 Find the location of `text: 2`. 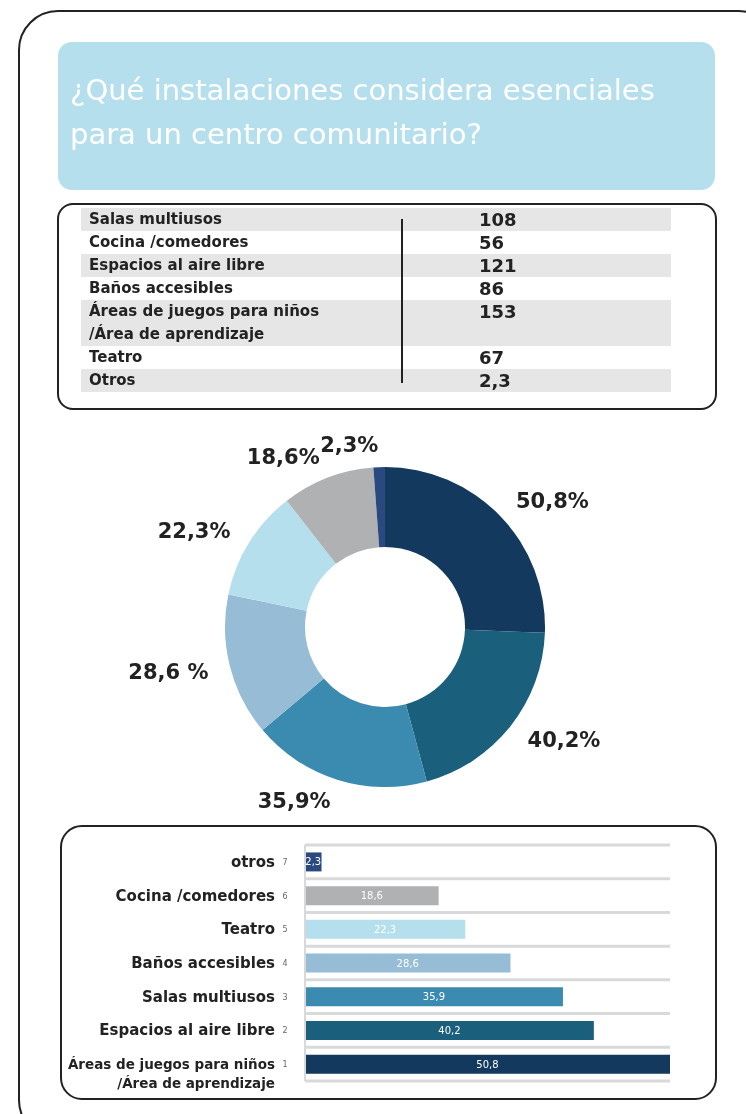

text: 2 is located at coordinates (285, 1031).